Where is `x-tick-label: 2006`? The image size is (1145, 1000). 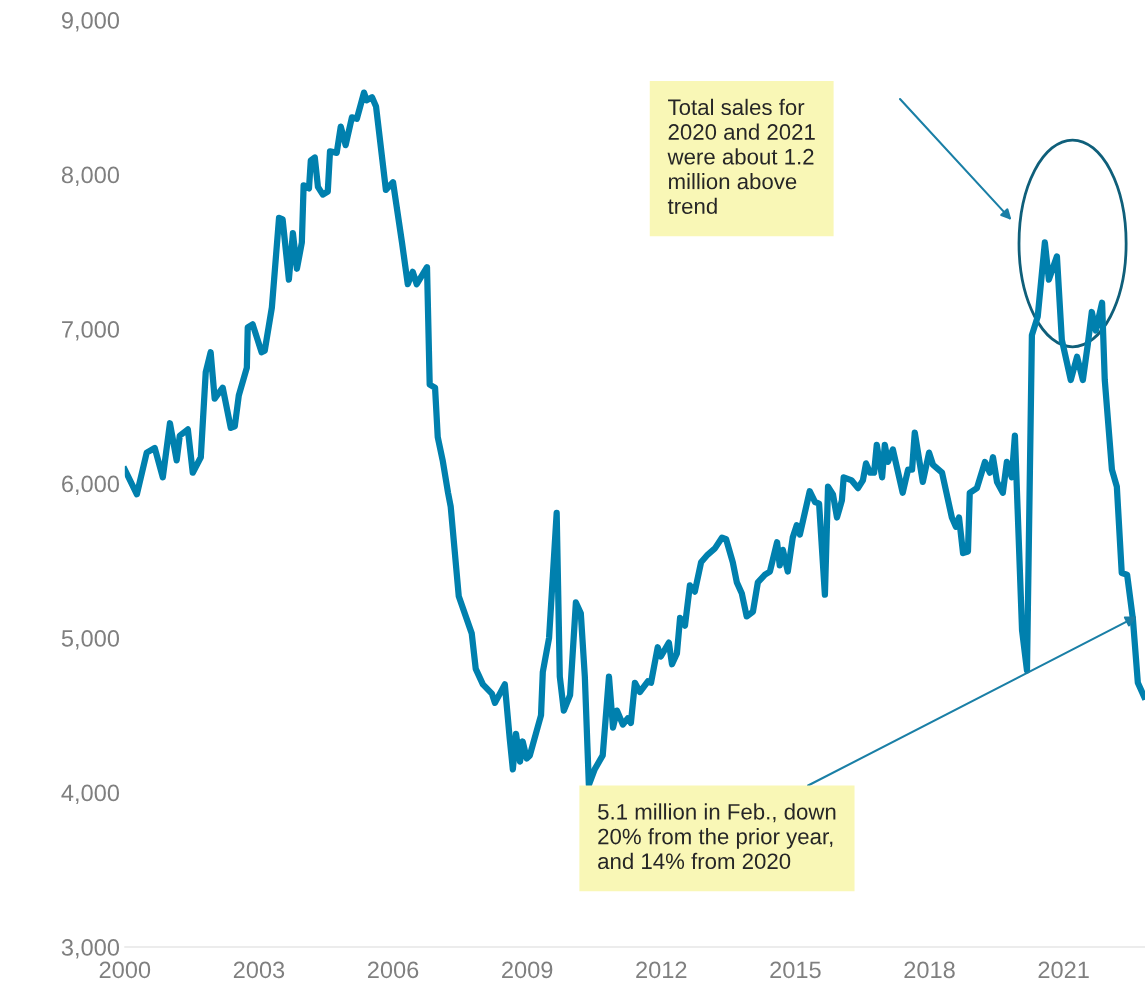 x-tick-label: 2006 is located at coordinates (393, 970).